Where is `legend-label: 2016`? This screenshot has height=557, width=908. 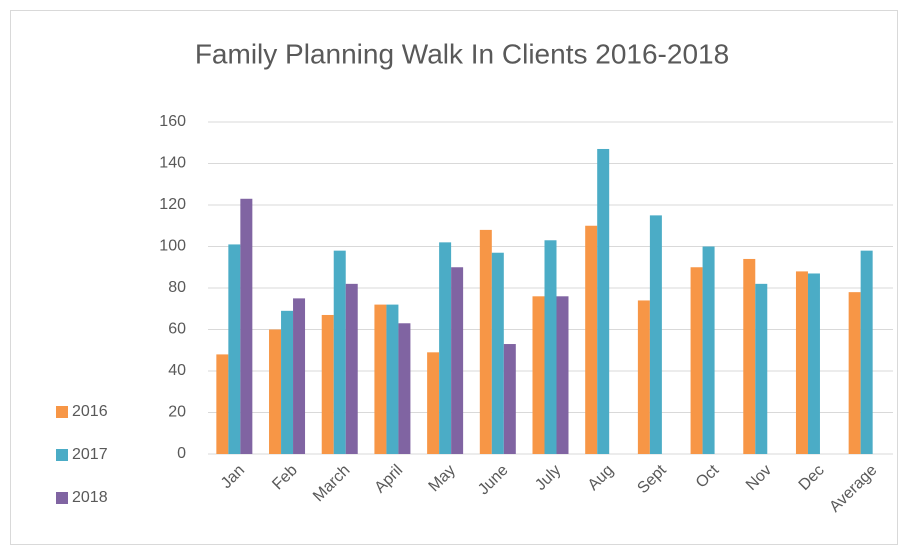
legend-label: 2016 is located at coordinates (90, 411).